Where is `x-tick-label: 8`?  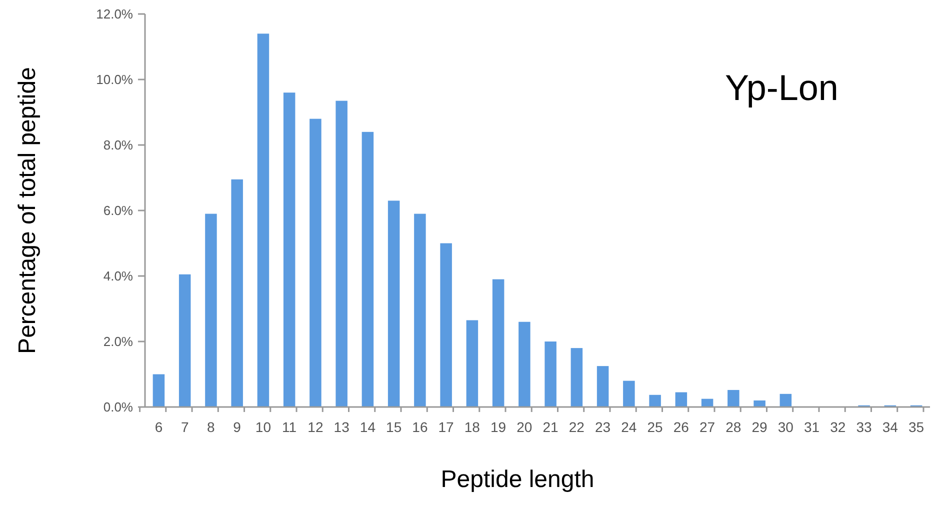 x-tick-label: 8 is located at coordinates (211, 427).